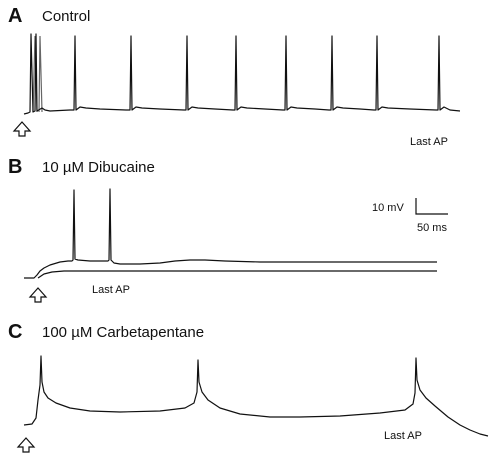  Describe the element at coordinates (432, 228) in the screenshot. I see `scale-bar-time-label: 50 ms` at that location.